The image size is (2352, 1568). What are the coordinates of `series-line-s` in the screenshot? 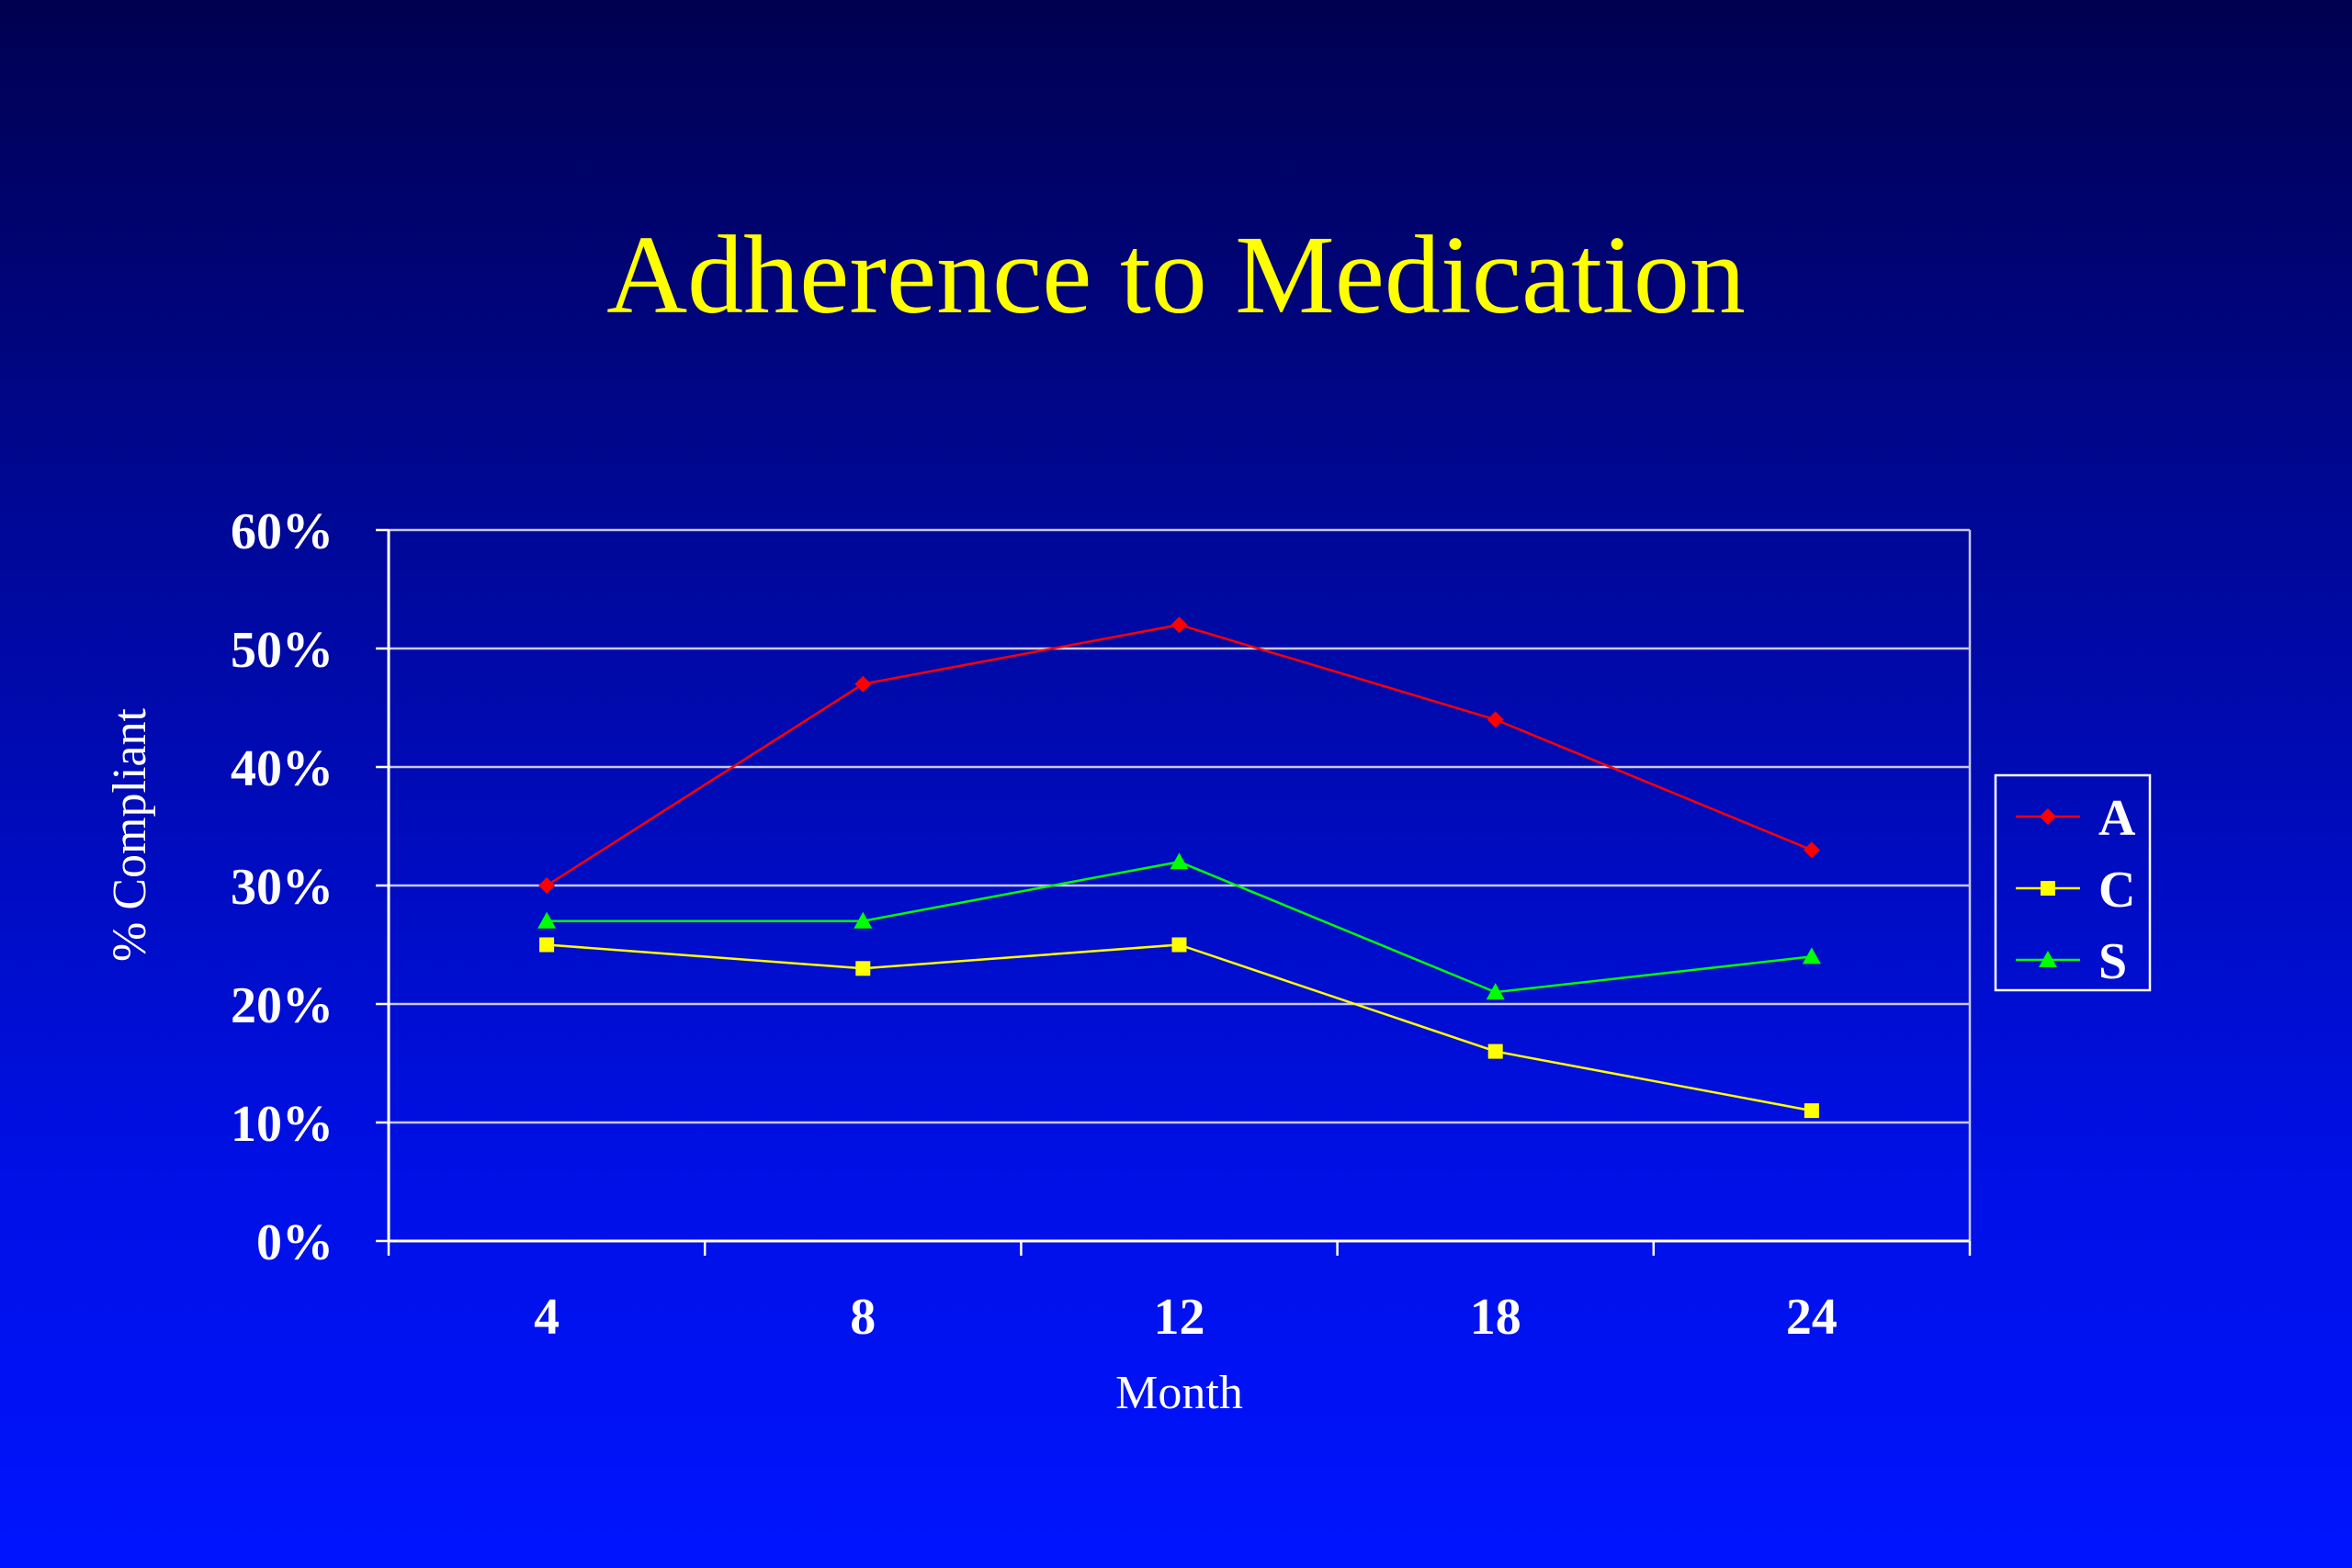 It's located at (1180, 927).